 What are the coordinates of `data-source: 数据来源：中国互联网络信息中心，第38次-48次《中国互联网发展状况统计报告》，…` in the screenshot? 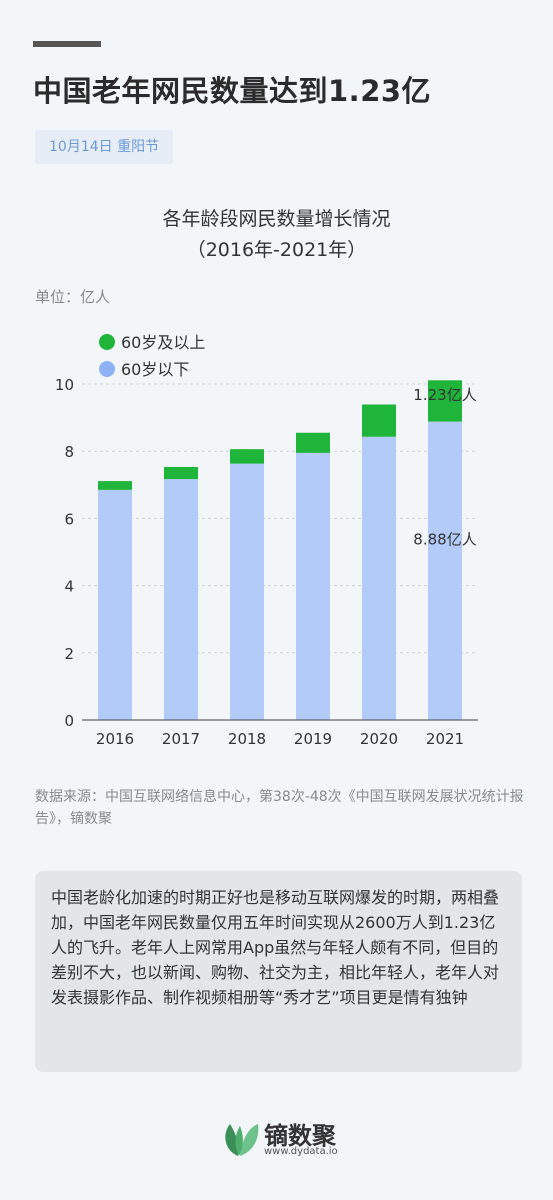 It's located at (279, 808).